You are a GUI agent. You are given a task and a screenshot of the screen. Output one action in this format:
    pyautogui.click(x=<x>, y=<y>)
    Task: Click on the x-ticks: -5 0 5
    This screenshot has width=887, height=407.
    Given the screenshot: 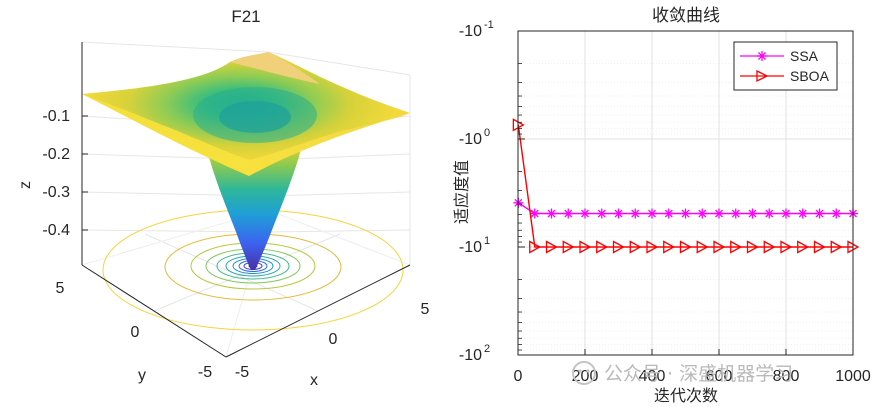 What is the action you would take?
    pyautogui.click(x=332, y=341)
    